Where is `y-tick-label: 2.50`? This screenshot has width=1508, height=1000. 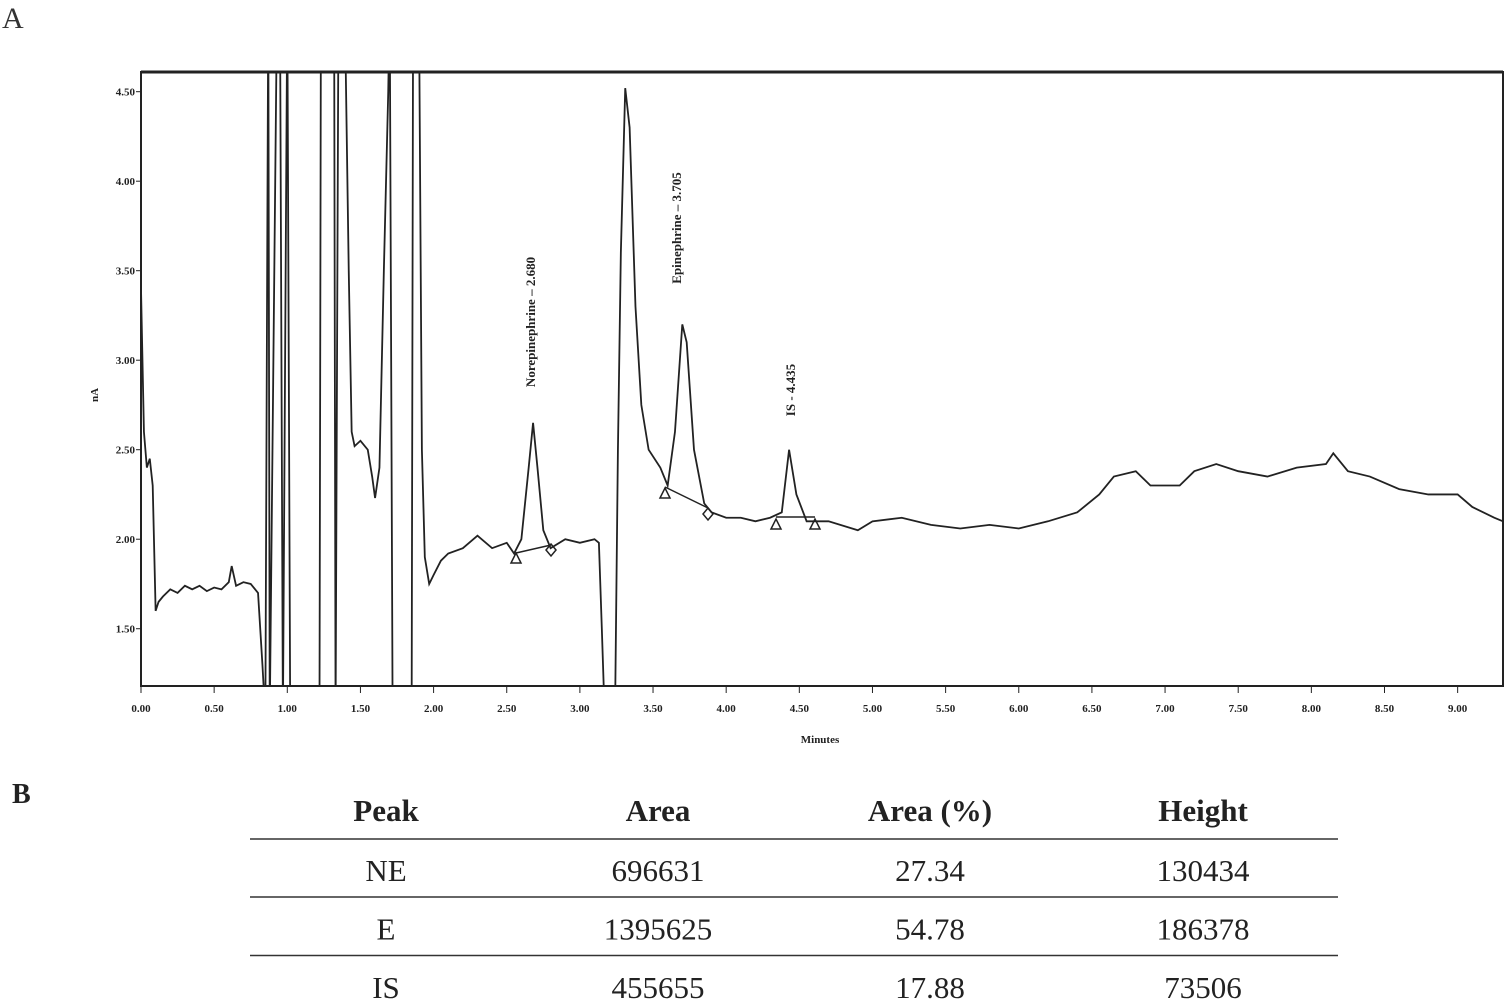
y-tick-label: 2.50 is located at coordinates (126, 451).